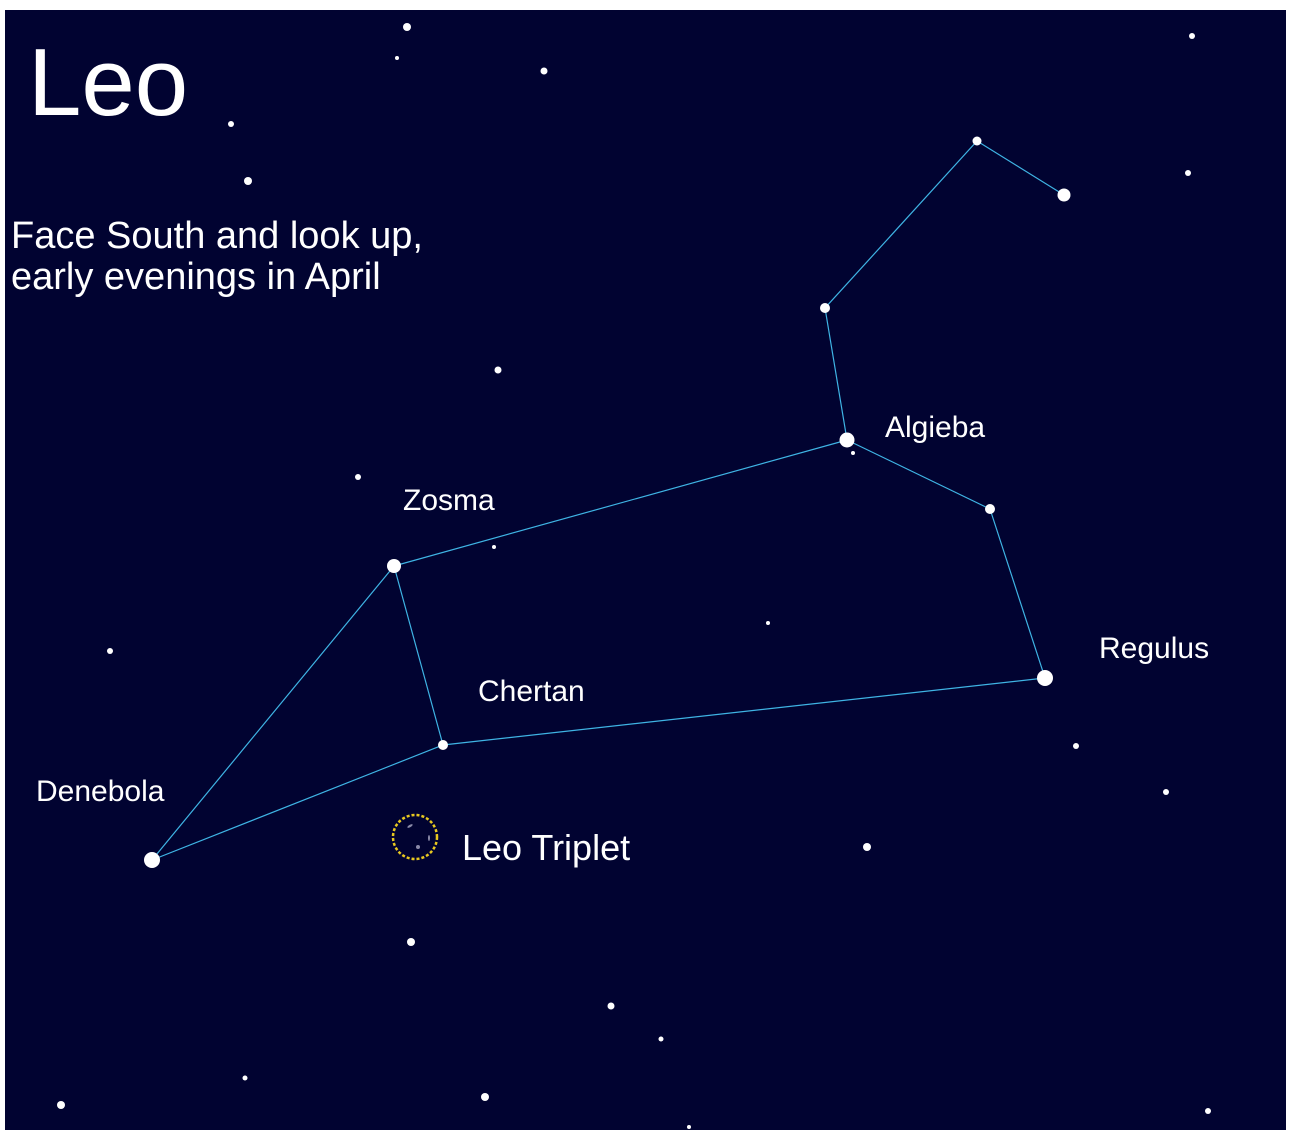  I want to click on title: Leo, so click(108, 82).